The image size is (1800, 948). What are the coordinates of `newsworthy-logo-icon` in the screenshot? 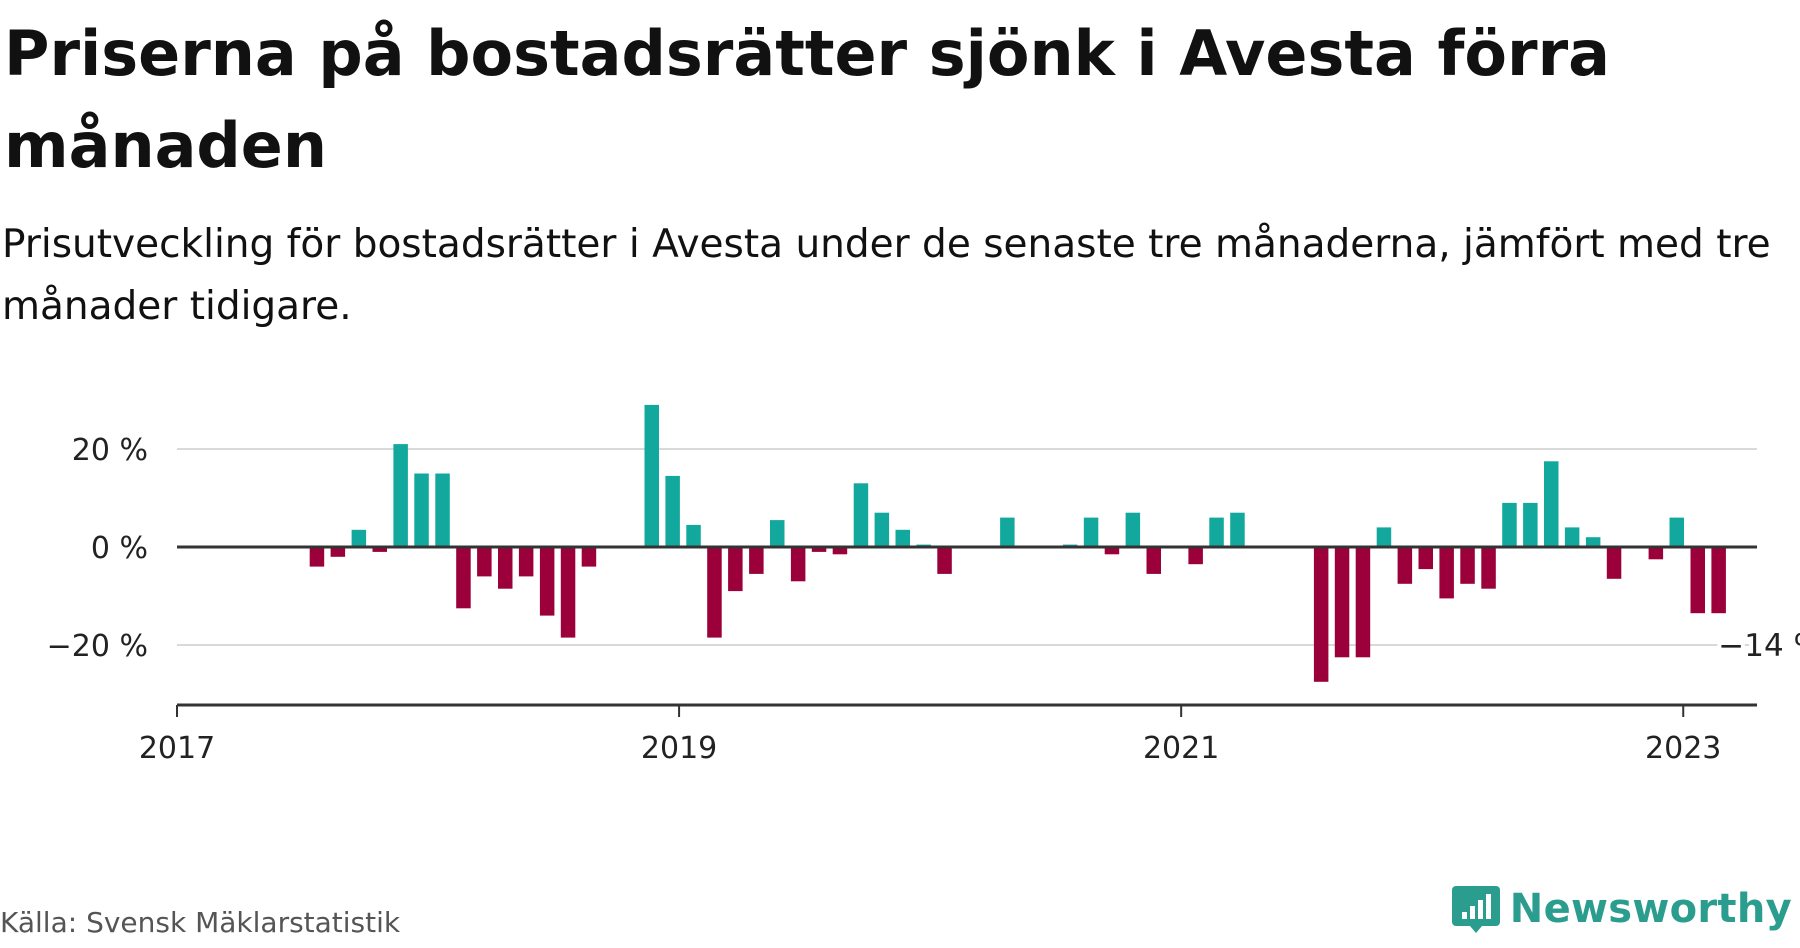 It's located at (1475, 909).